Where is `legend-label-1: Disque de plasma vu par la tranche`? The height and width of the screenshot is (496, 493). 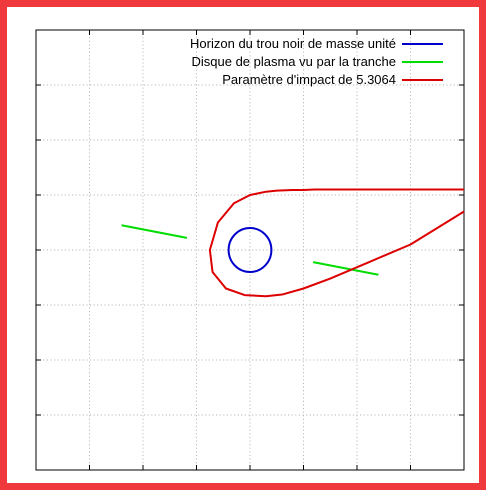
legend-label-1: Disque de plasma vu par la tranche is located at coordinates (293, 61).